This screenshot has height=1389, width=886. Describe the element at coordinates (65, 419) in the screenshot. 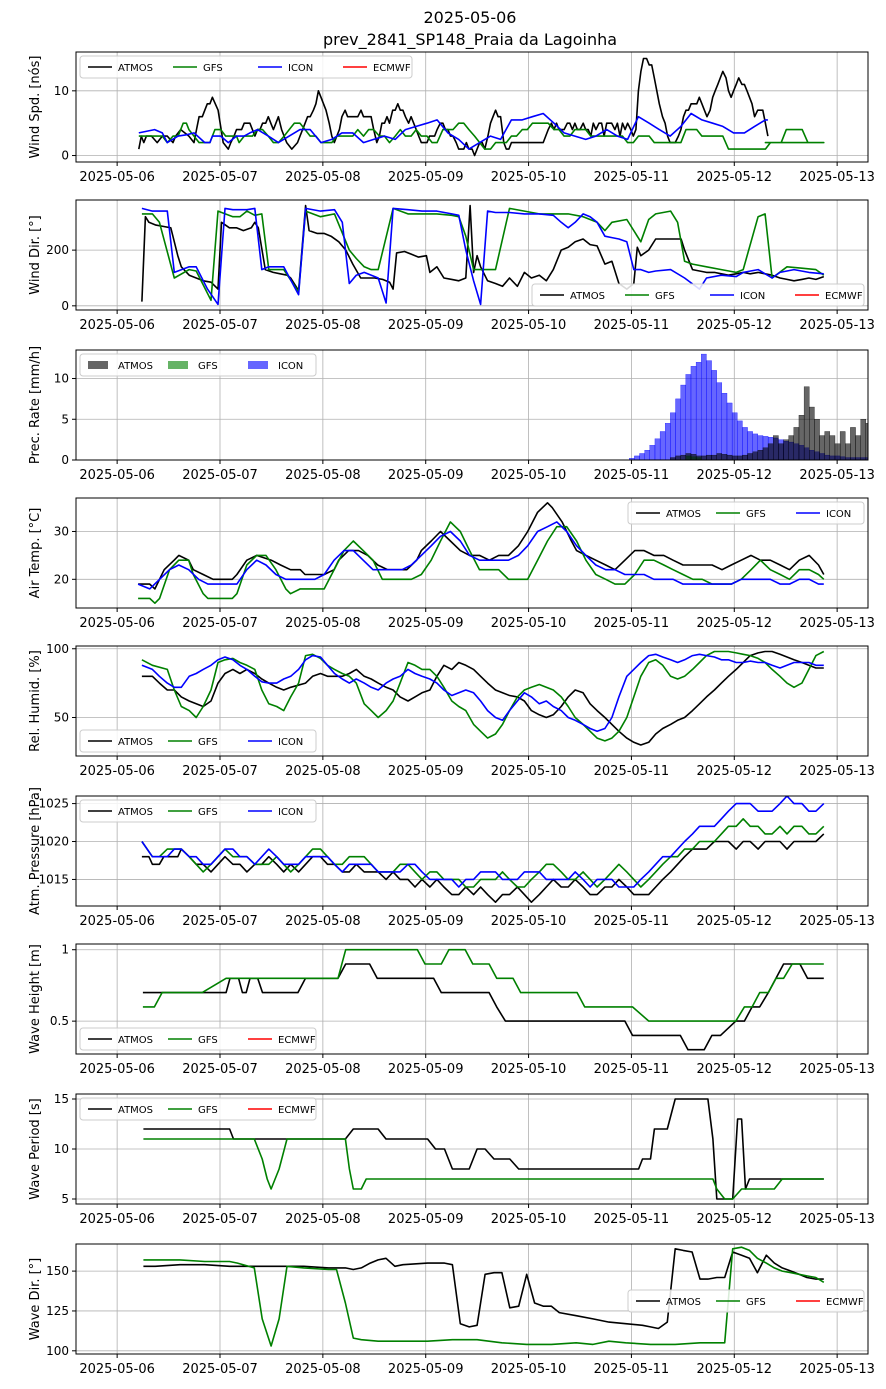

I see `y-tick-label: 5` at that location.